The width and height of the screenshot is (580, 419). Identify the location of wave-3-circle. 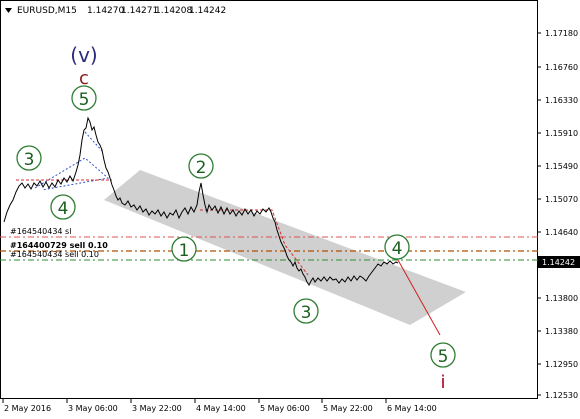
(29, 158).